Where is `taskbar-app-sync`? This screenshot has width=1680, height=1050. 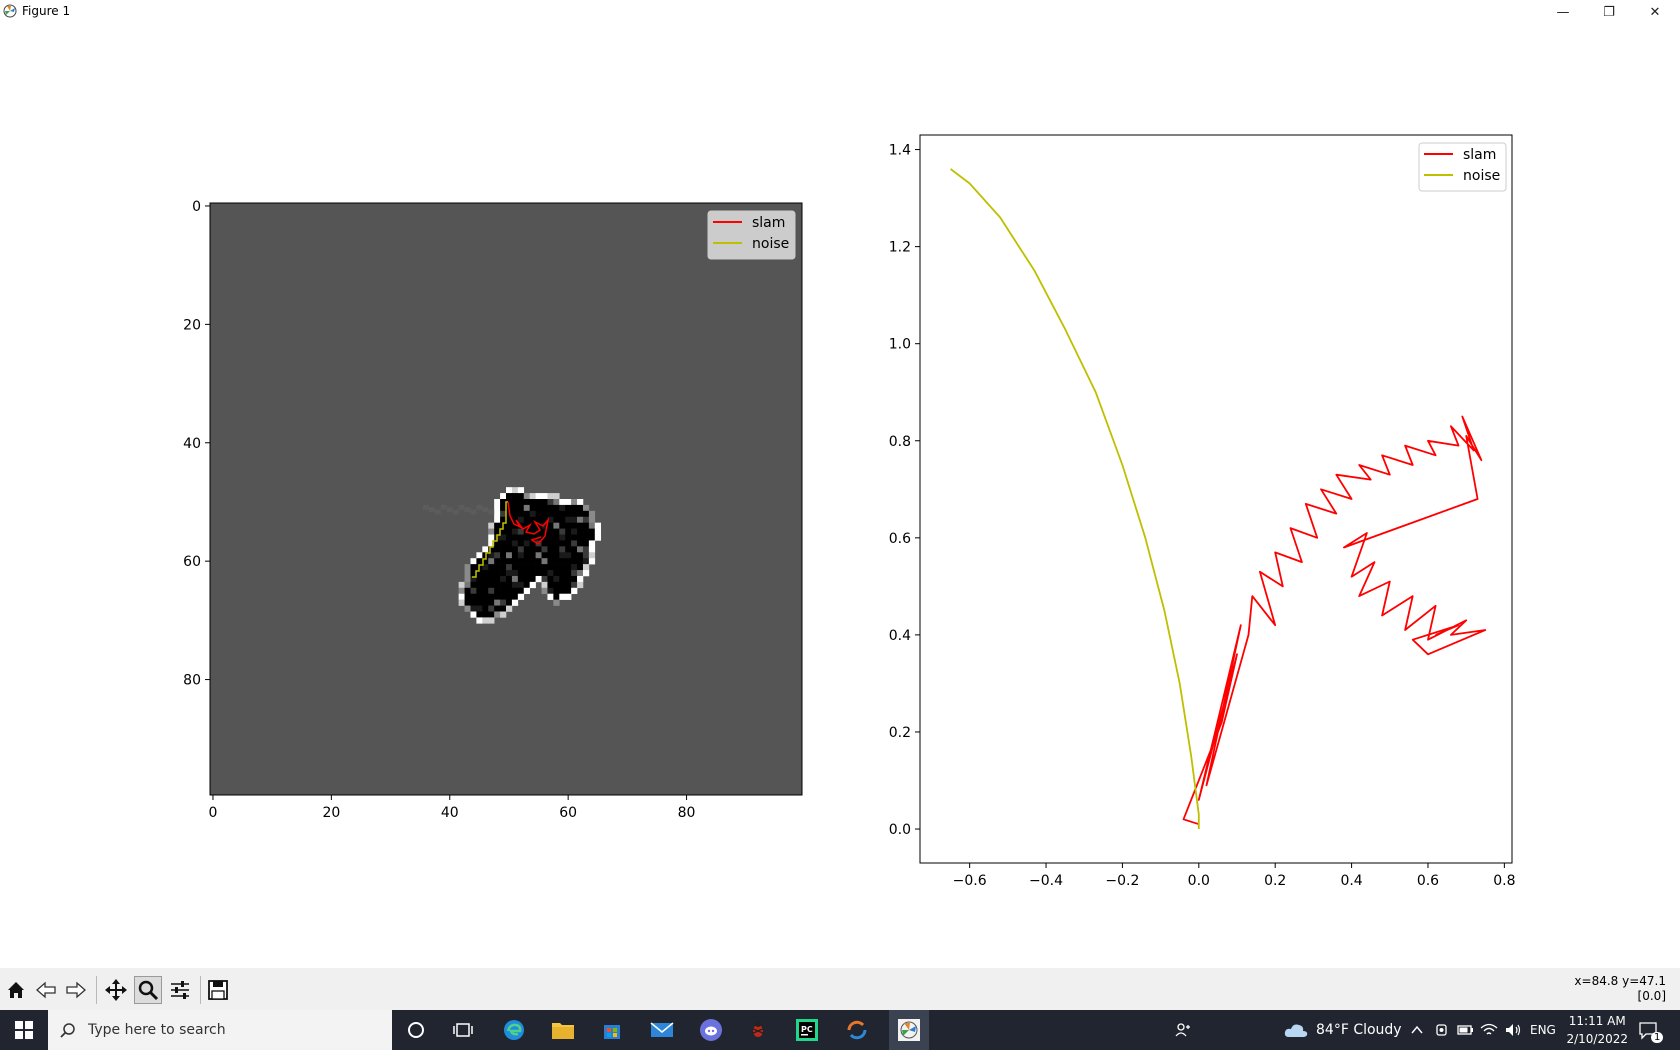 taskbar-app-sync is located at coordinates (857, 1030).